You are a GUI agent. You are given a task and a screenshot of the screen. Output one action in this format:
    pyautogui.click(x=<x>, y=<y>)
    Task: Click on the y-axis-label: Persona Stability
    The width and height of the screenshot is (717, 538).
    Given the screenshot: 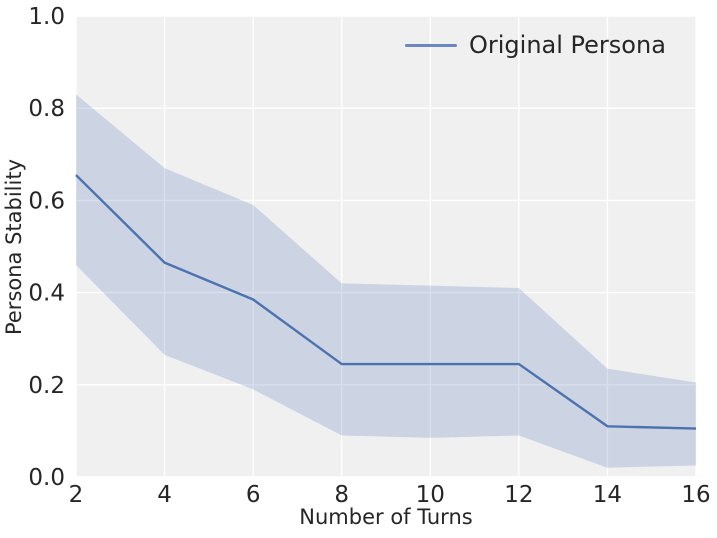 What is the action you would take?
    pyautogui.click(x=14, y=246)
    